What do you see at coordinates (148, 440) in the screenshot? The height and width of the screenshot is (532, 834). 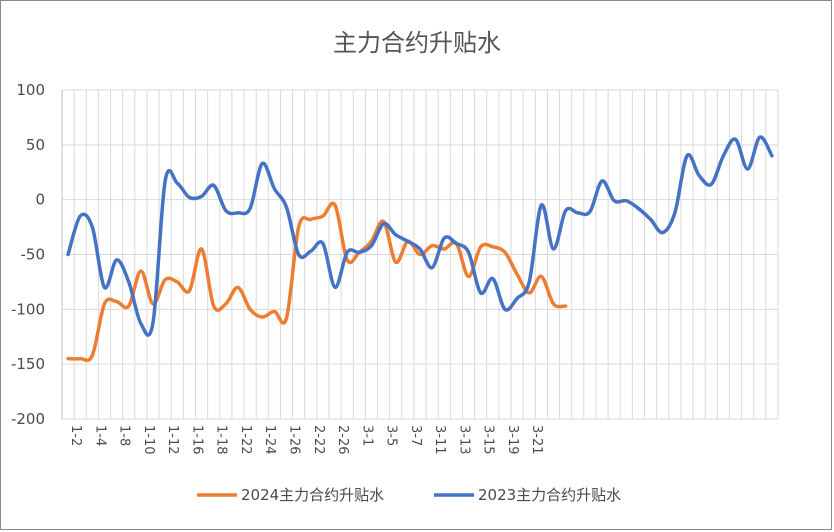 I see `x-tick-label: 1-10` at bounding box center [148, 440].